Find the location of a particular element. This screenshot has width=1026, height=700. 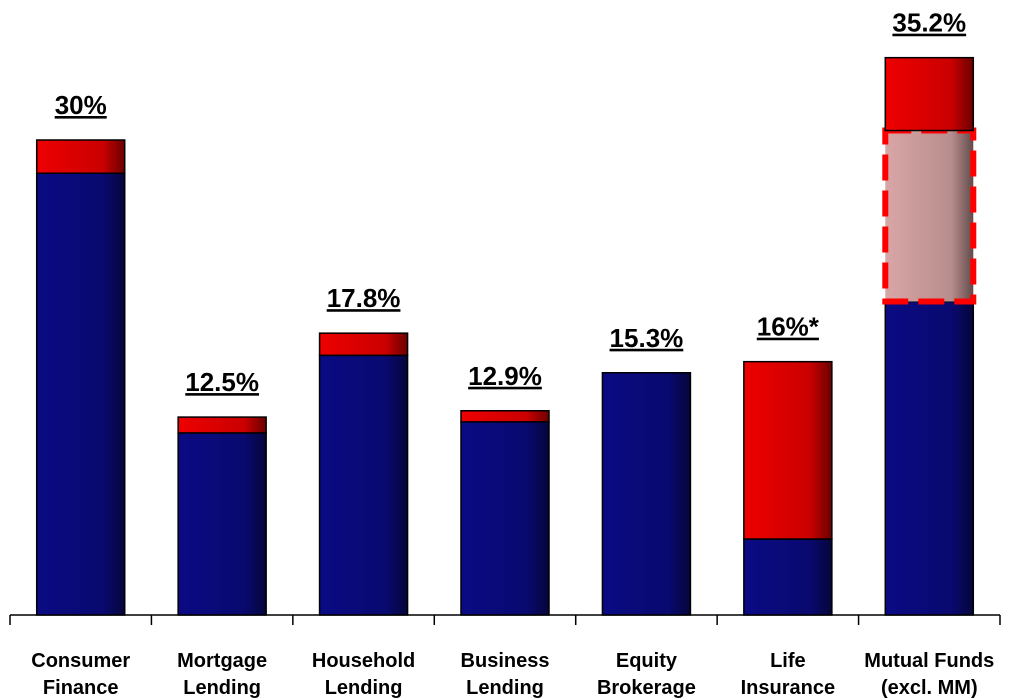

x-tick-label: Brokerage is located at coordinates (646, 688).